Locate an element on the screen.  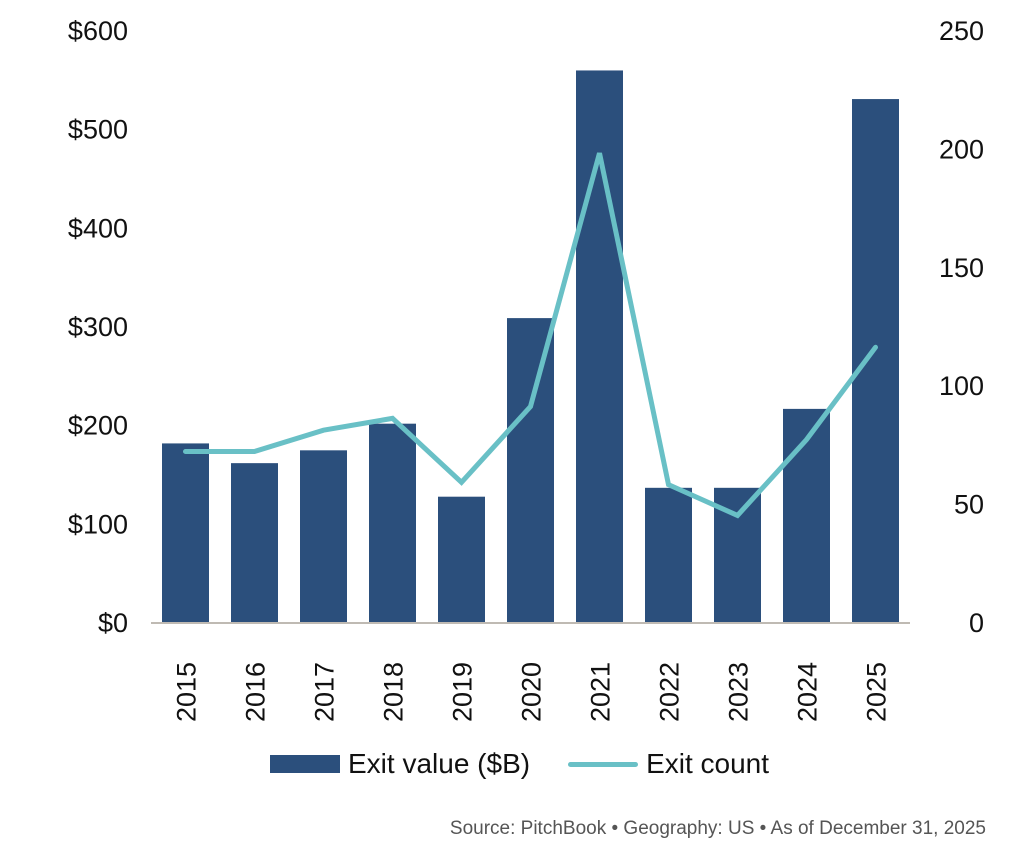
bar-2025 is located at coordinates (875, 361).